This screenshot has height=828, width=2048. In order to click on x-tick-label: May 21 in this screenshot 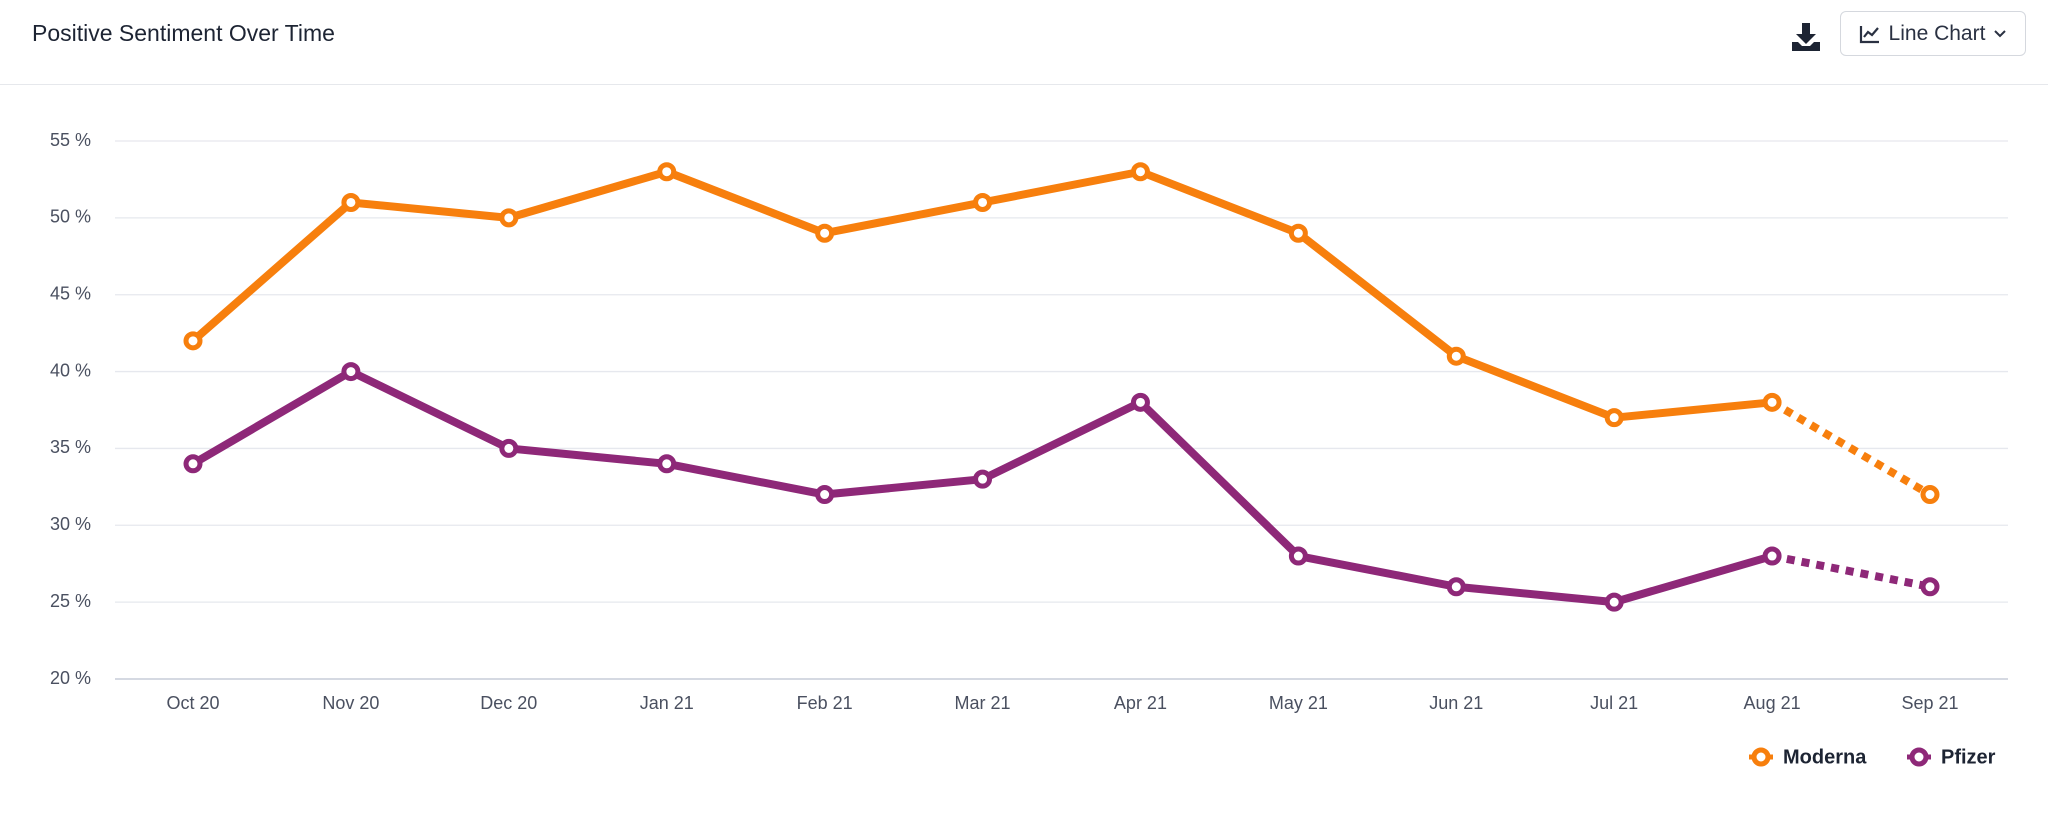, I will do `click(1298, 703)`.